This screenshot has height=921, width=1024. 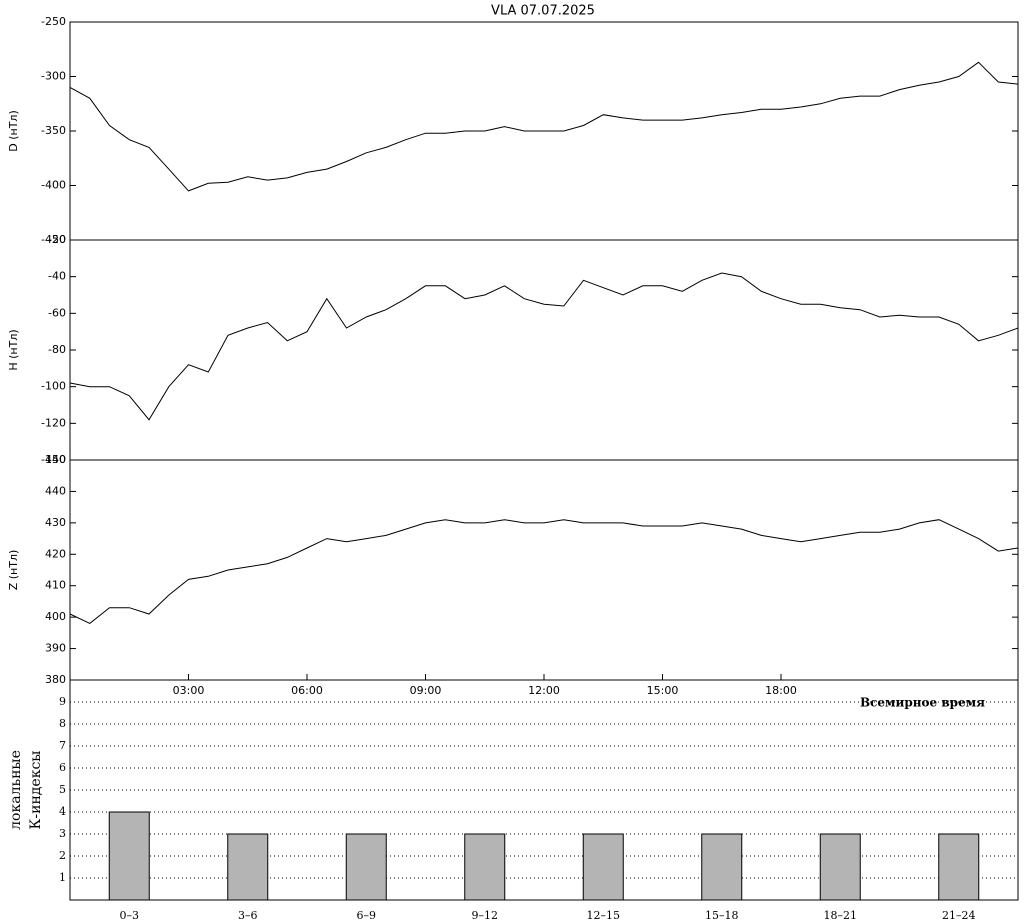 What do you see at coordinates (53, 386) in the screenshot?
I see `y-tick-label: -100` at bounding box center [53, 386].